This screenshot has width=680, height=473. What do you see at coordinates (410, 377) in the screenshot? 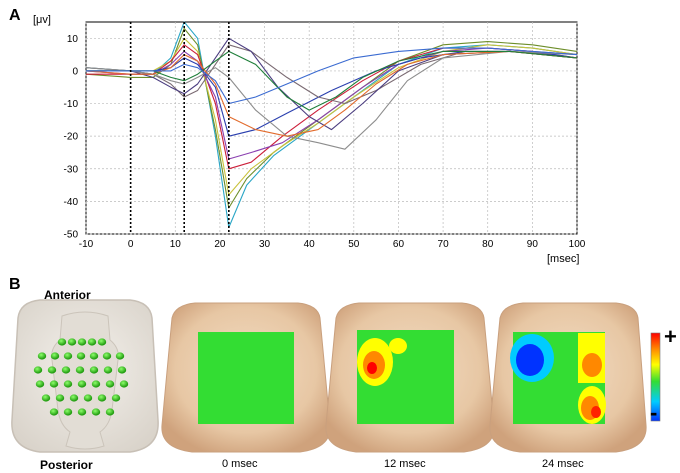
I see `topomap-12-msec` at bounding box center [410, 377].